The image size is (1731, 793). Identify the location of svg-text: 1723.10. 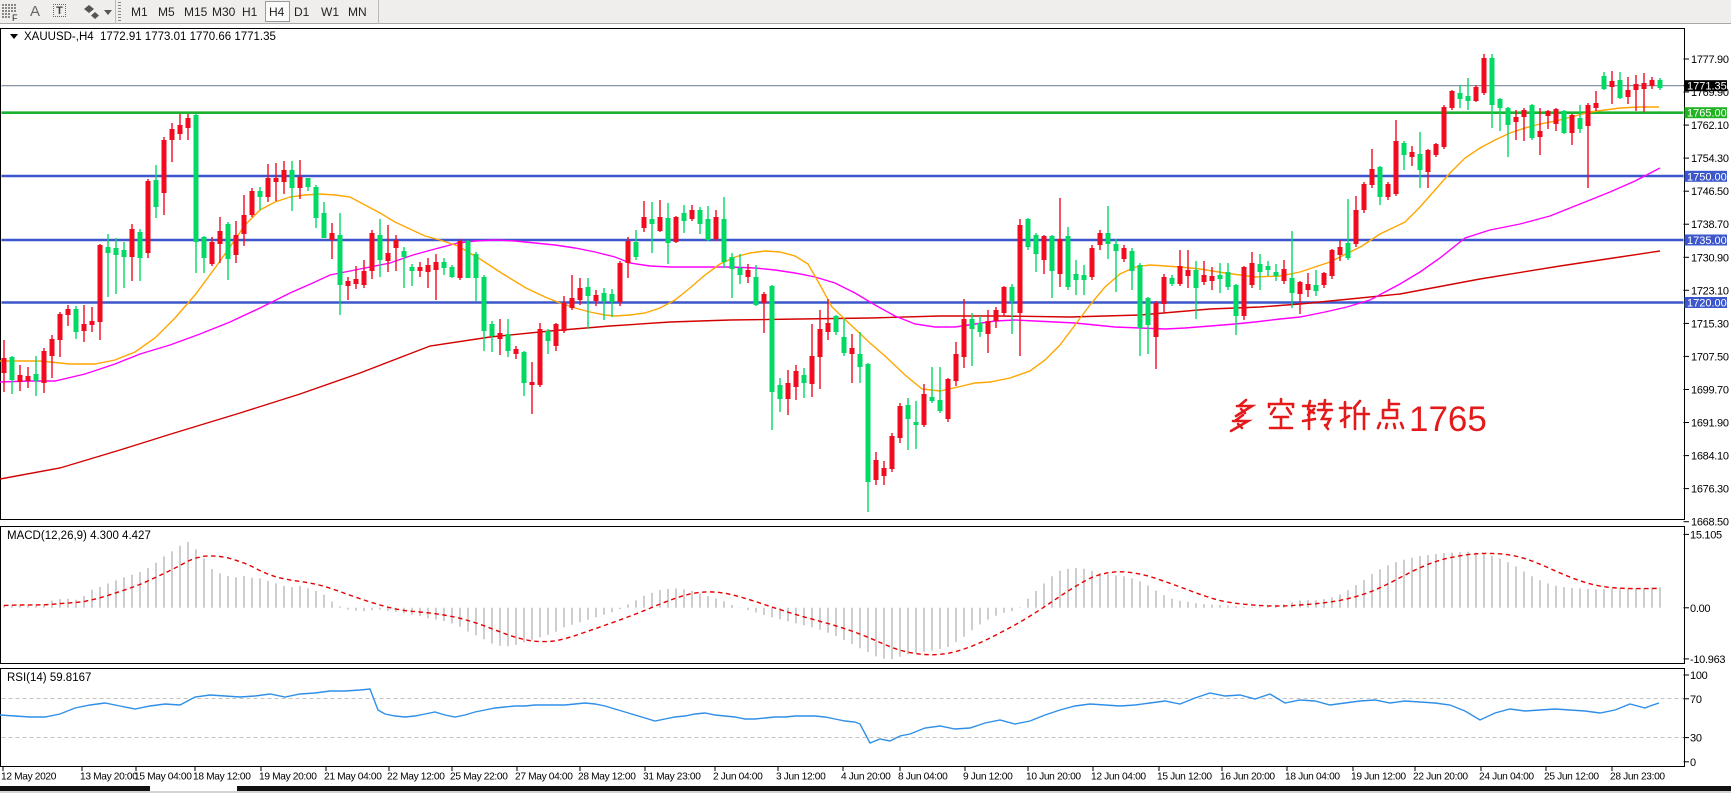
(1710, 291).